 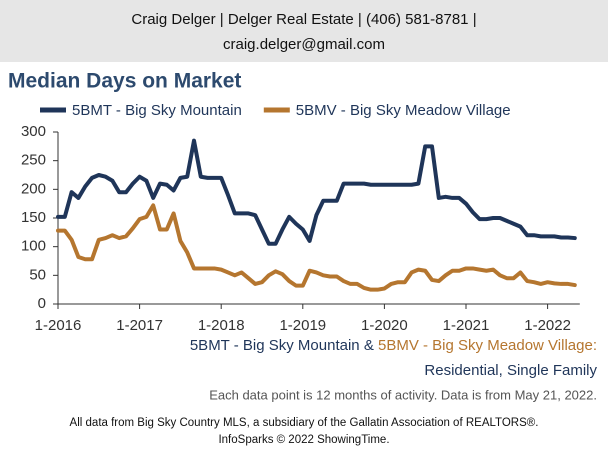 I want to click on y-tick-label: 50, so click(x=37, y=274).